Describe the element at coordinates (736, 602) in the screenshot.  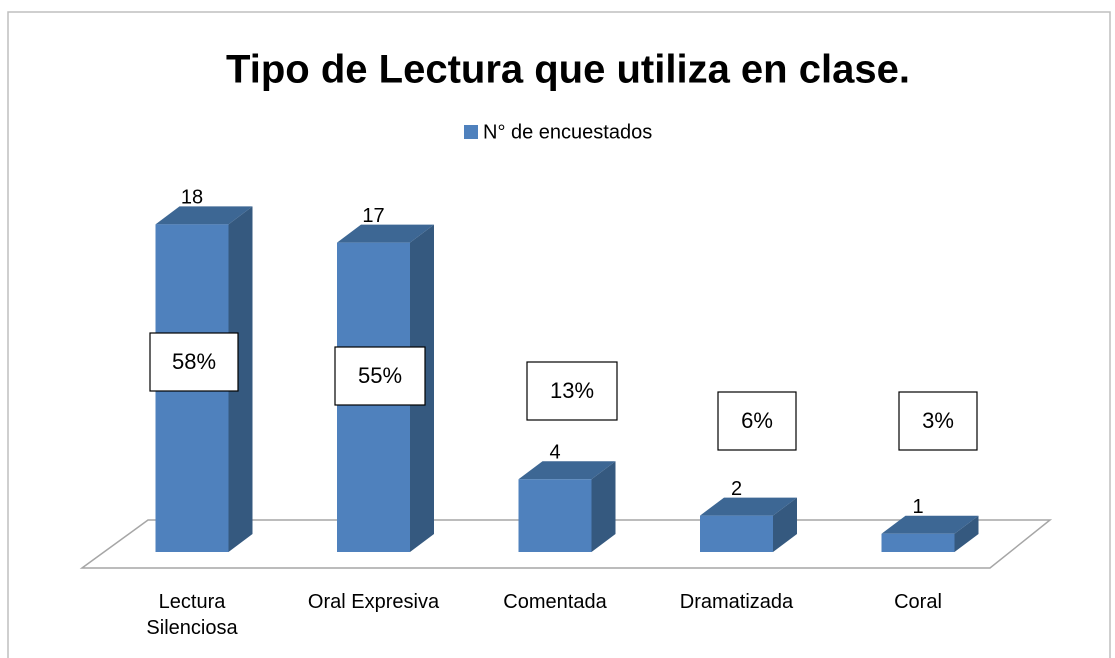
I see `x-tick-label: Dramatizada` at that location.